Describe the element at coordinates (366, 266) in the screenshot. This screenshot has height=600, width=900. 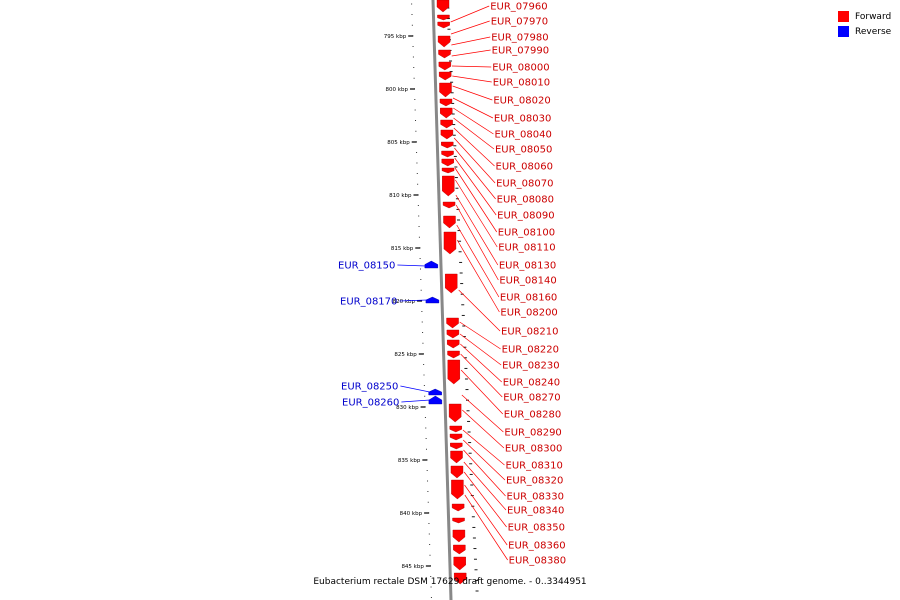
I see `reverse-gene-label: EUR_08150` at that location.